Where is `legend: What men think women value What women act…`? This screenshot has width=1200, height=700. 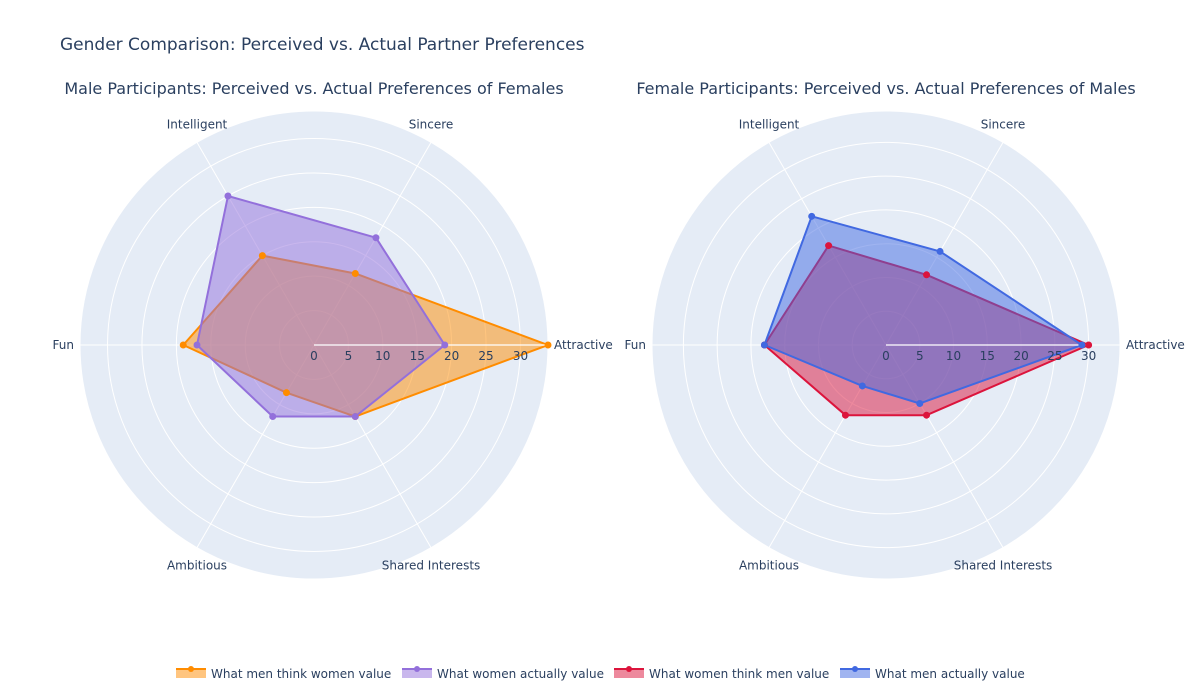 legend: What men think women value What women act… is located at coordinates (600, 673).